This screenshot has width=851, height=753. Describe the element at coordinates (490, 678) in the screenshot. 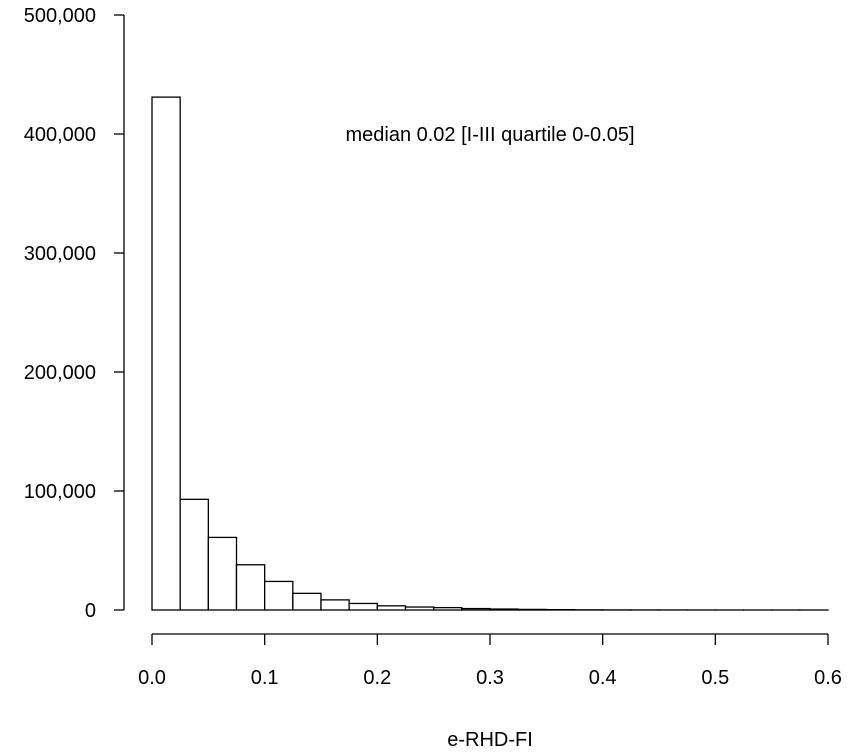

I see `x-tick-label: 0.3` at that location.